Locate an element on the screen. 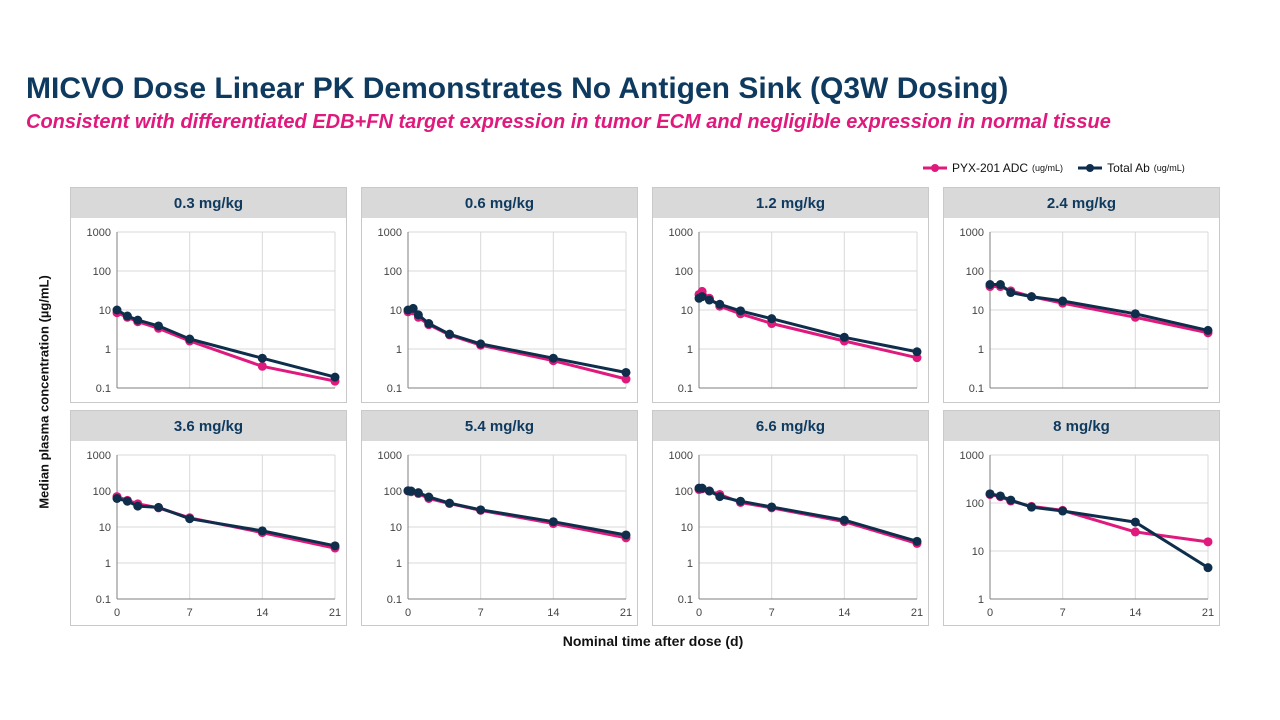 The height and width of the screenshot is (720, 1280). y-axis-label: Median plasma concentration (µg/mL) is located at coordinates (44, 392).